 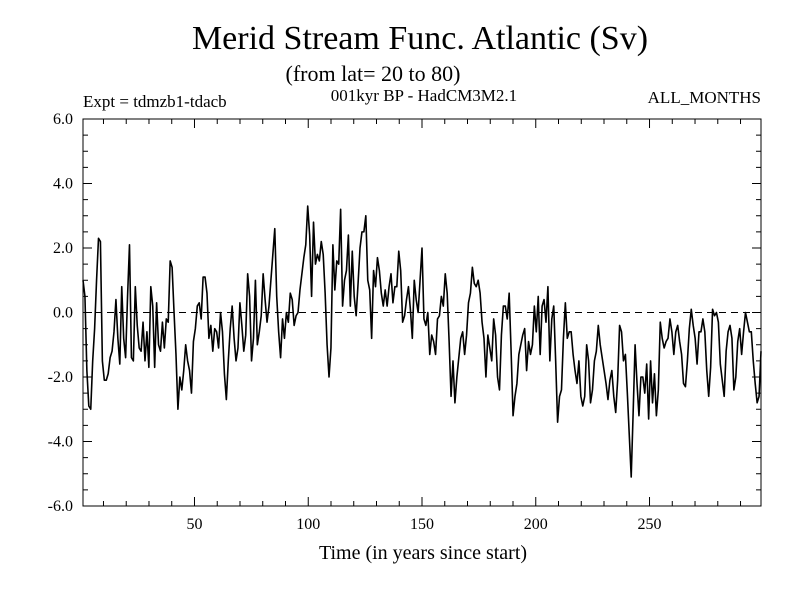 I want to click on x-tick-label: 100, so click(x=308, y=524).